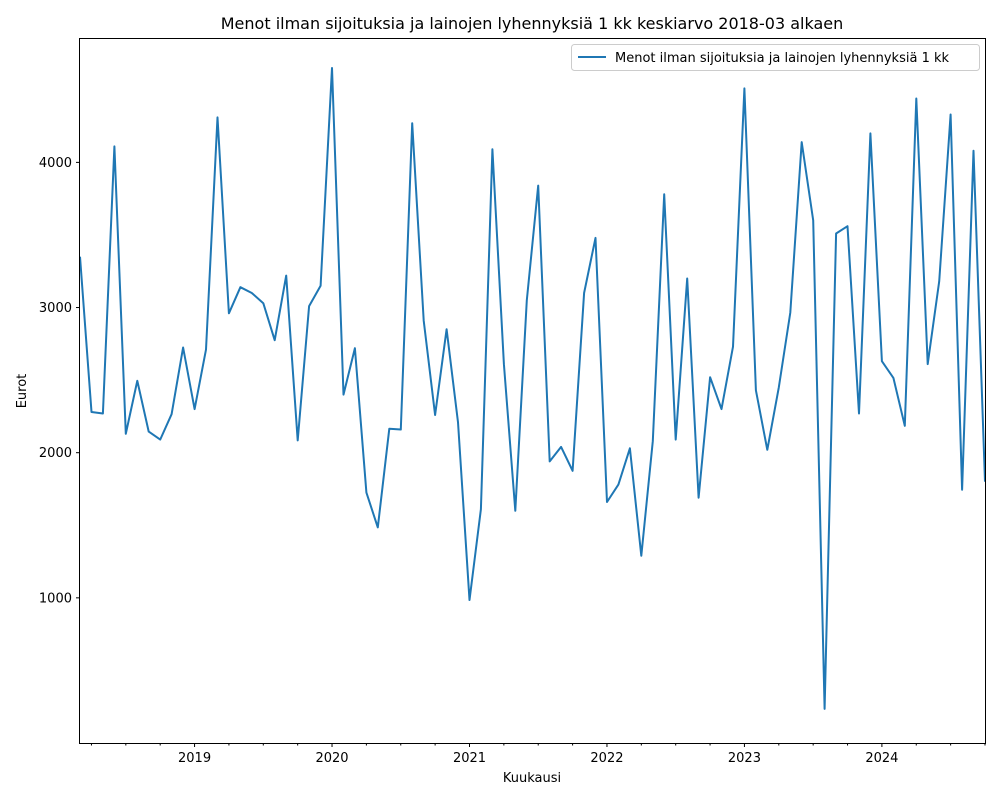  Describe the element at coordinates (331, 758) in the screenshot. I see `x-tick-label: 2020` at that location.